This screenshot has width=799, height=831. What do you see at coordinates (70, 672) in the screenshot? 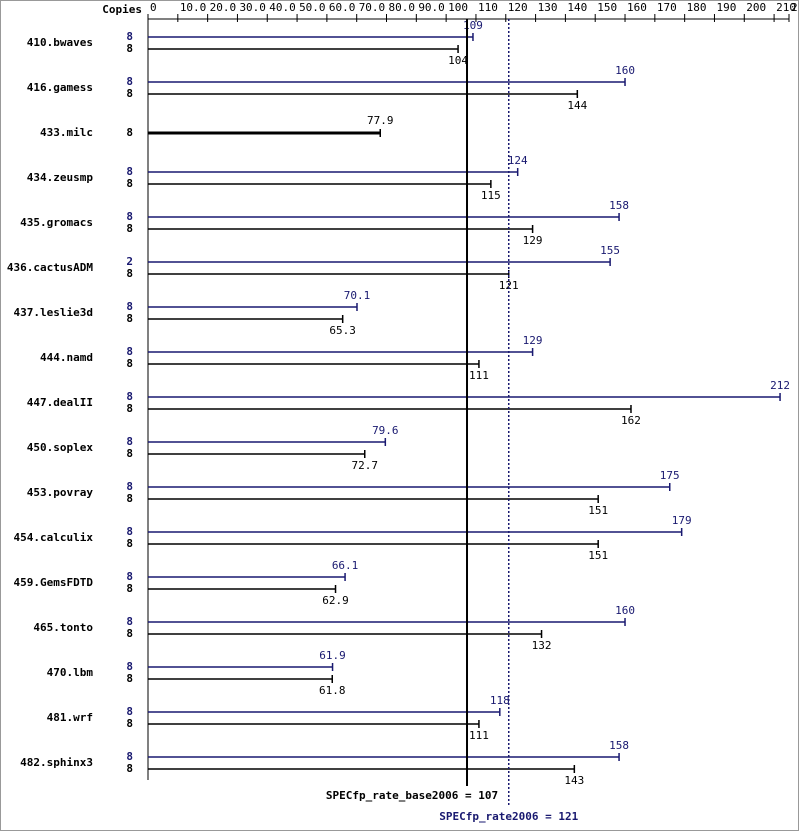
I see `category-label: 470.lbm` at bounding box center [70, 672].